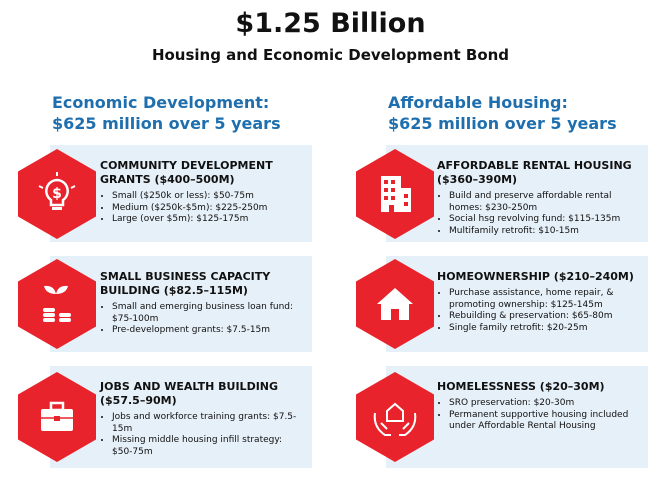 The height and width of the screenshot is (499, 661). Describe the element at coordinates (186, 172) in the screenshot. I see `card-title: COMMUNITY DEVELOPMENT GRANTS ($400–500M)` at that location.